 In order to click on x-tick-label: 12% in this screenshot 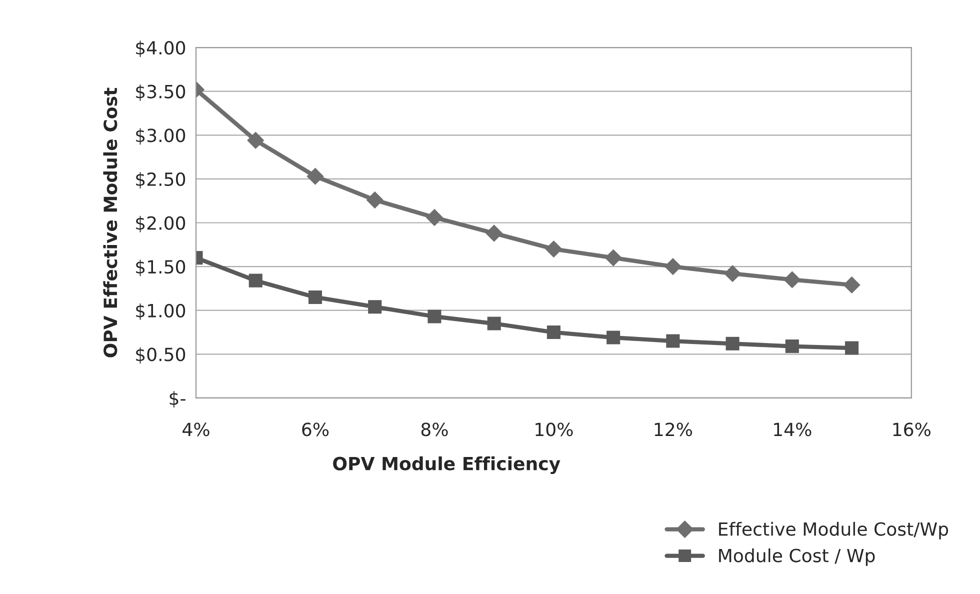, I will do `click(673, 429)`.